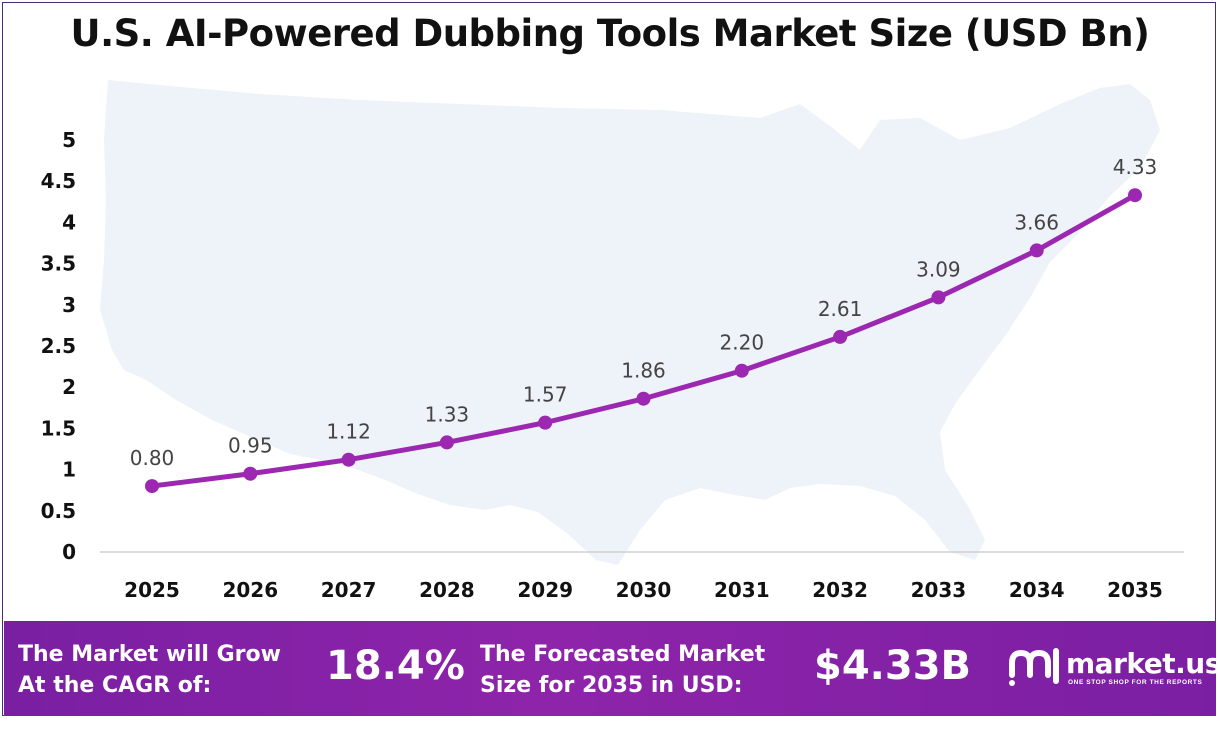 This screenshot has width=1220, height=731. What do you see at coordinates (58, 428) in the screenshot?
I see `y-tick-label: 1.5` at bounding box center [58, 428].